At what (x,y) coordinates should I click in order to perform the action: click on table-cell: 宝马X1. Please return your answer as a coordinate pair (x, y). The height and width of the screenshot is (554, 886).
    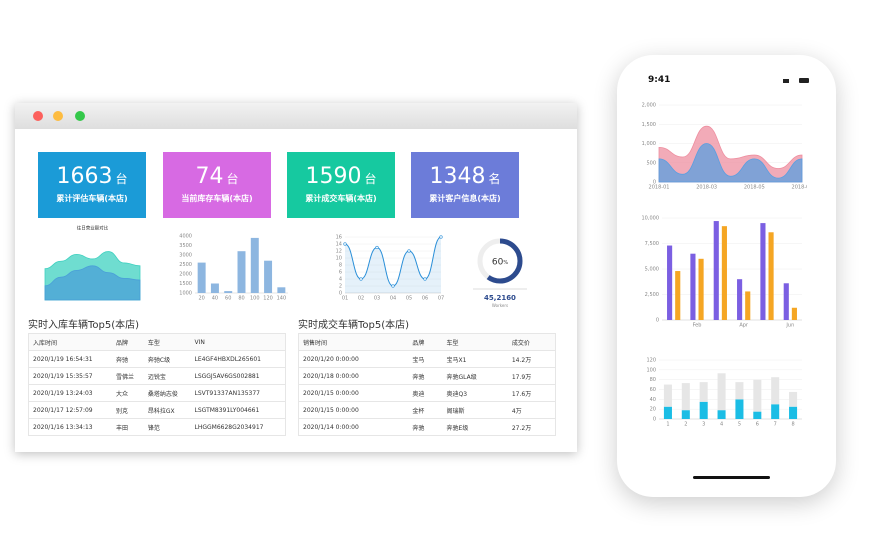
    Looking at the image, I should click on (475, 359).